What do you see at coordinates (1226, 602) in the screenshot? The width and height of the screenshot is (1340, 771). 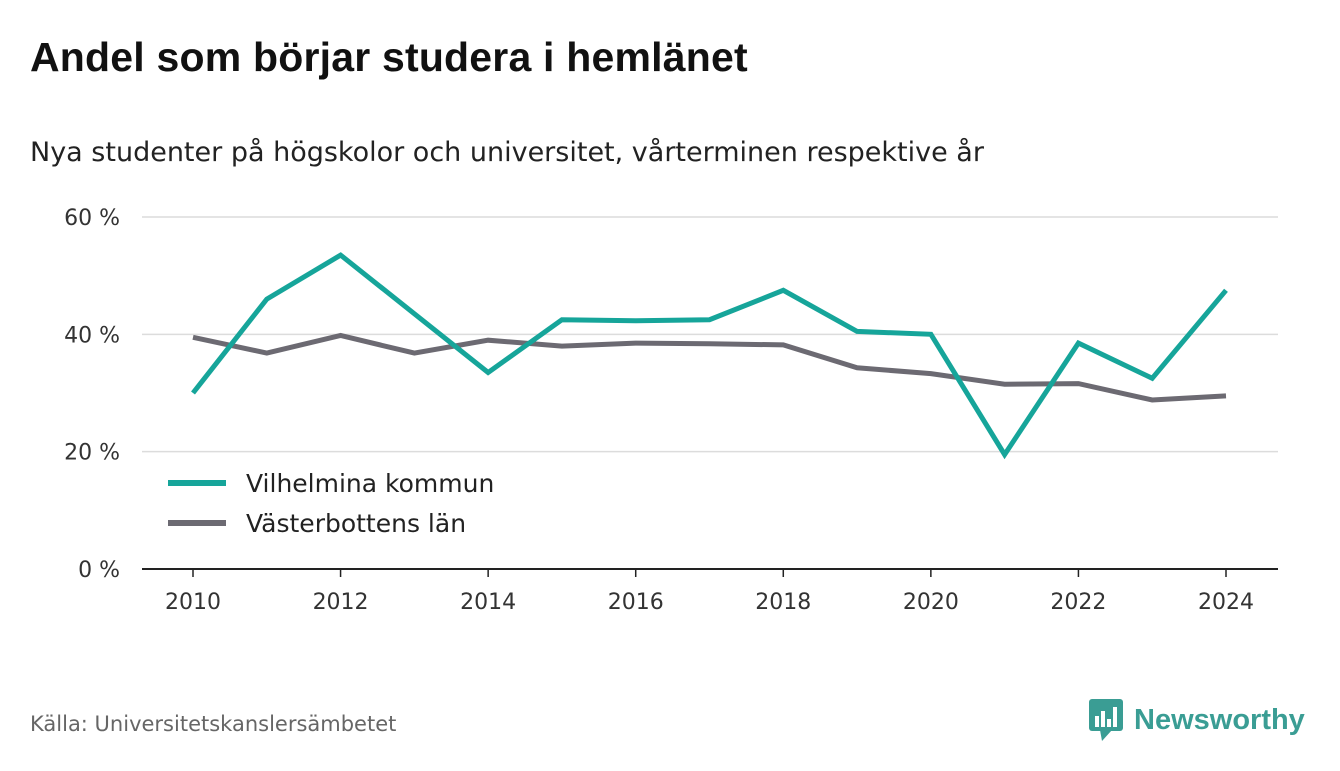 I see `x-tick-label: 2024` at bounding box center [1226, 602].